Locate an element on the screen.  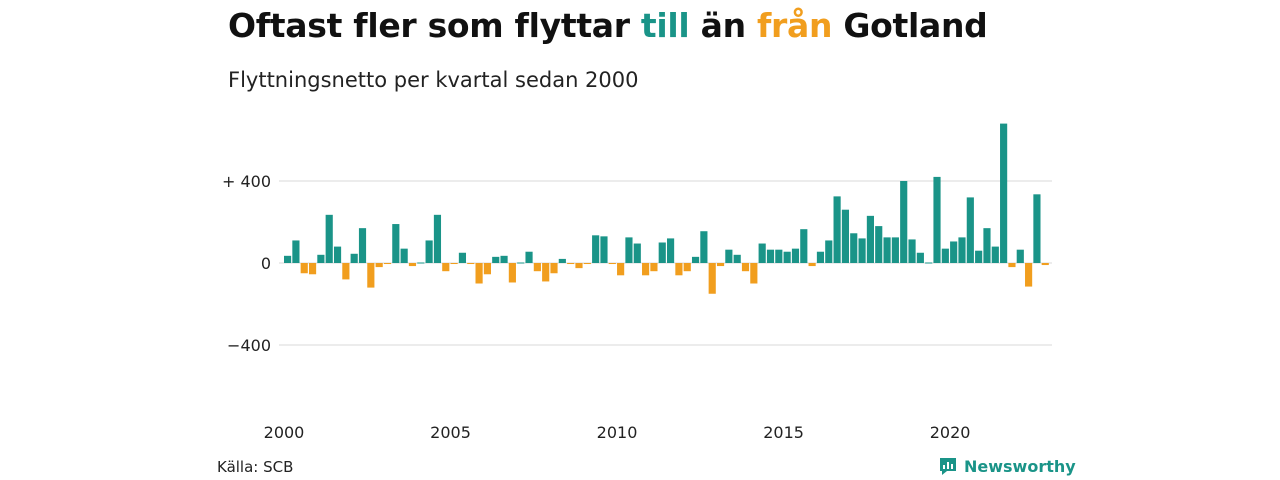
y-axis-ticks: + 400 0 −400 is located at coordinates (246, 263).